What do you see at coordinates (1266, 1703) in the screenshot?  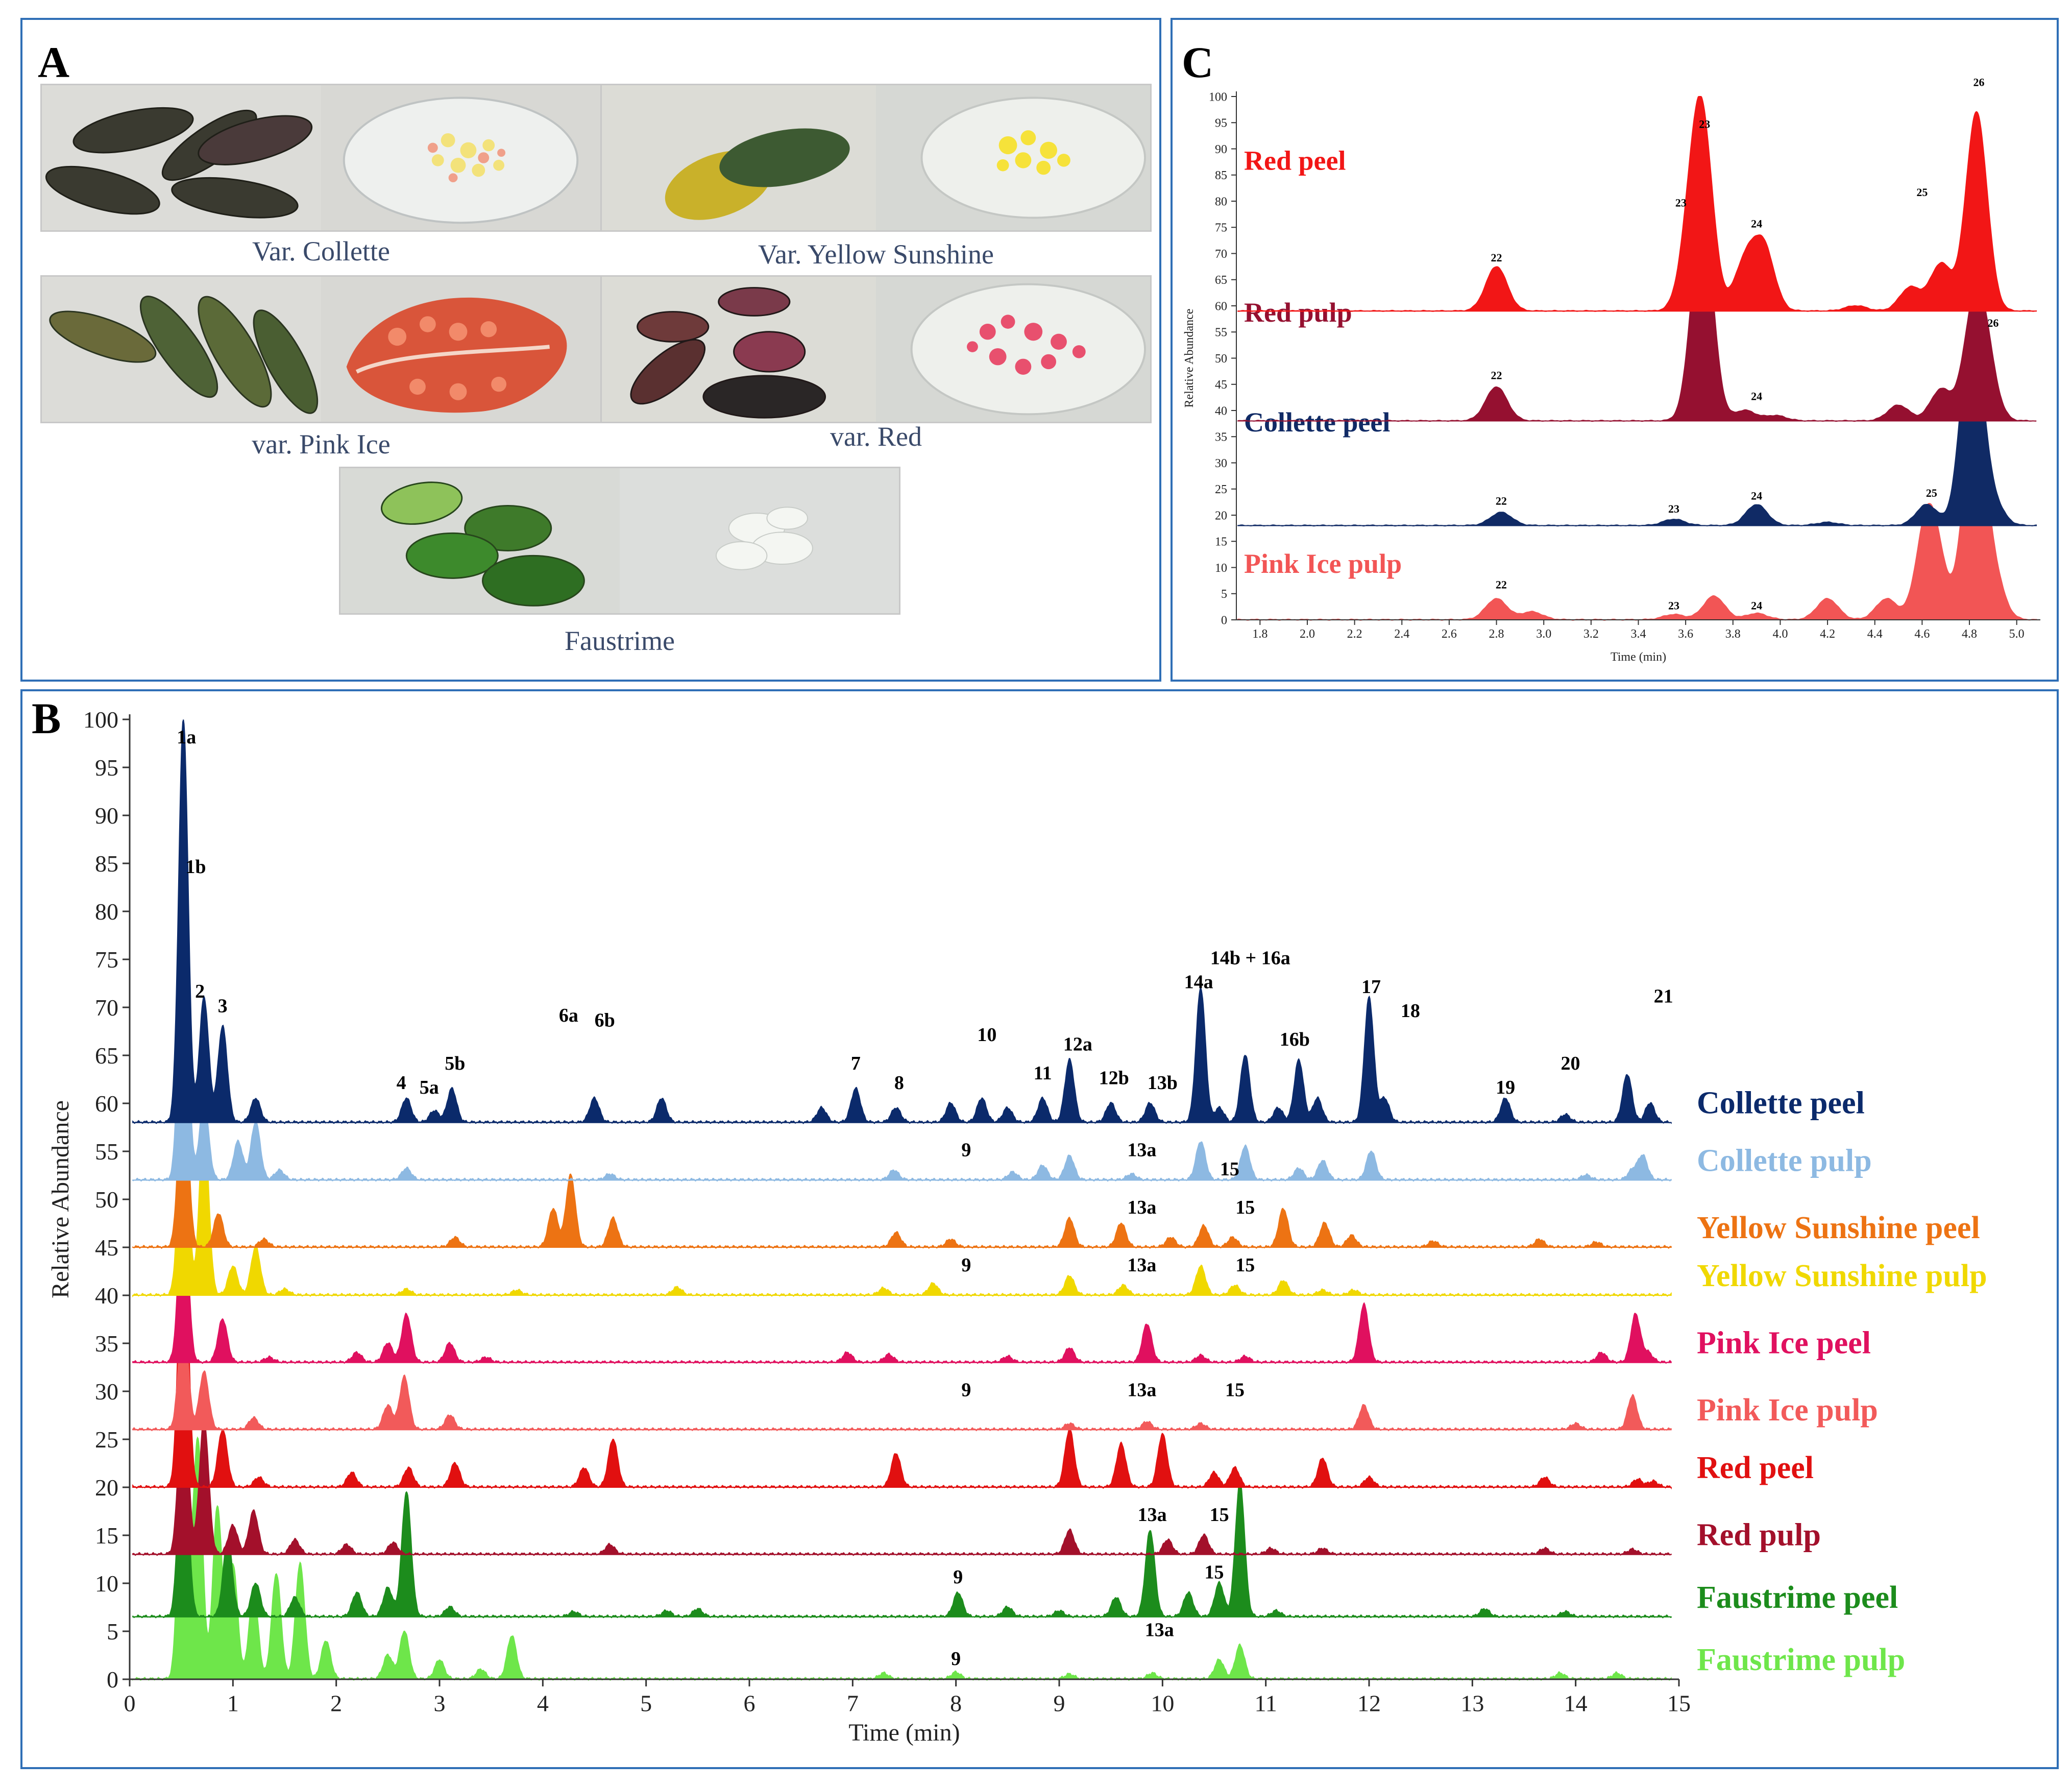 I see `x-tick-label: 11` at bounding box center [1266, 1703].